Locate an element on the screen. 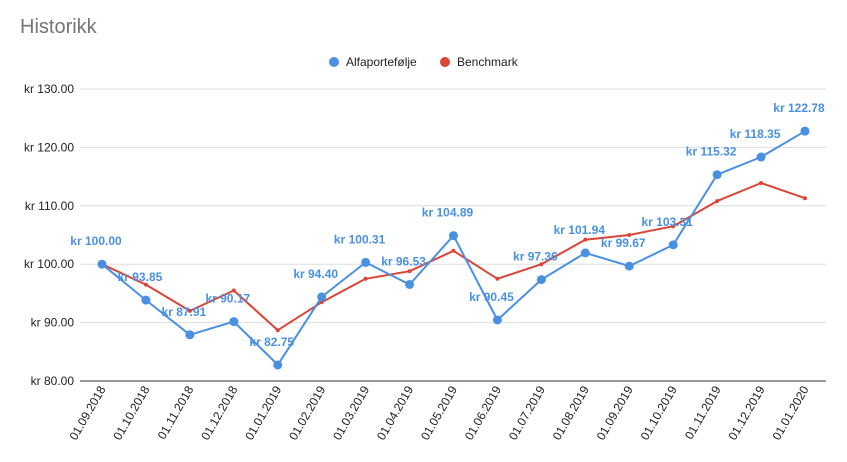 Image resolution: width=847 pixels, height=462 pixels. data-label: kr 122.78 is located at coordinates (799, 108).